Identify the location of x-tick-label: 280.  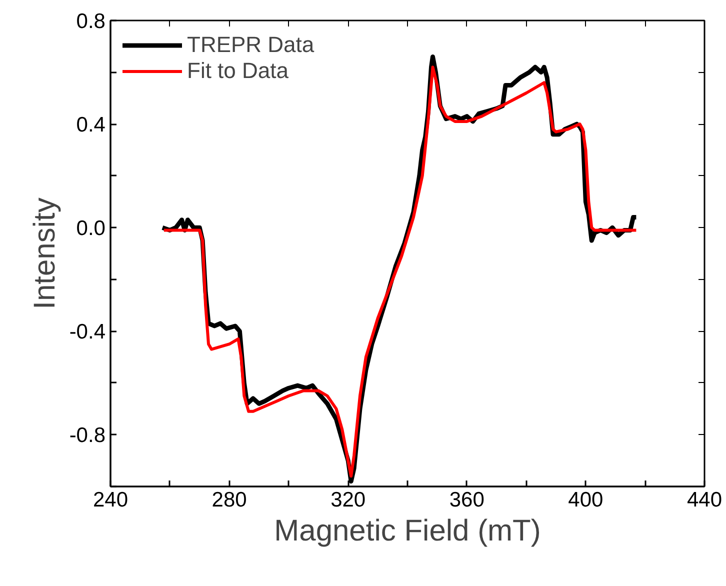
(229, 500).